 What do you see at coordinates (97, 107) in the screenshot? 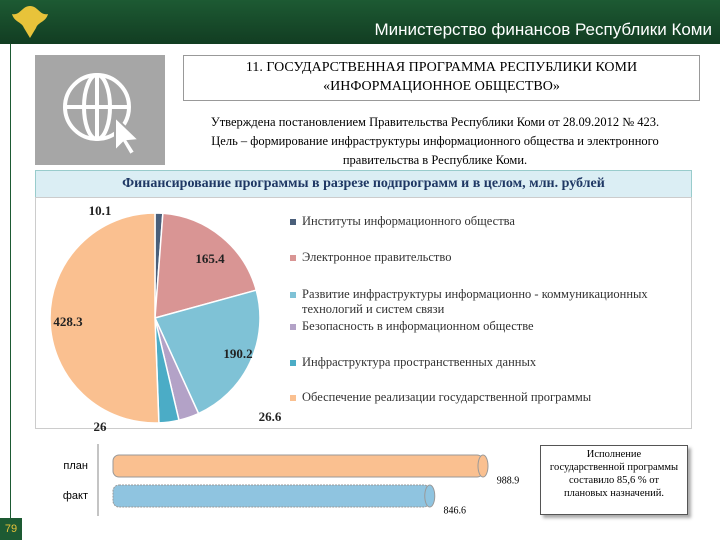
I see `globe` at bounding box center [97, 107].